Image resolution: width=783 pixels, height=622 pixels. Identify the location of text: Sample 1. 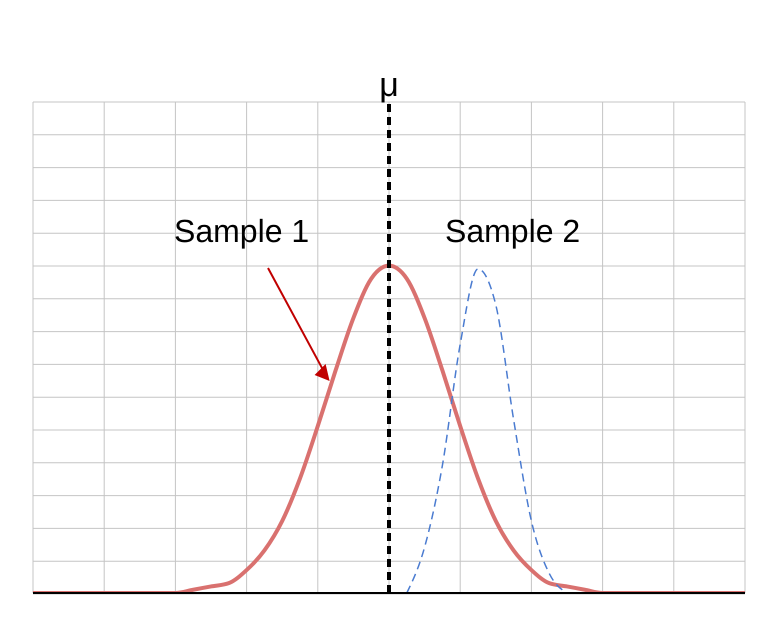
(242, 231).